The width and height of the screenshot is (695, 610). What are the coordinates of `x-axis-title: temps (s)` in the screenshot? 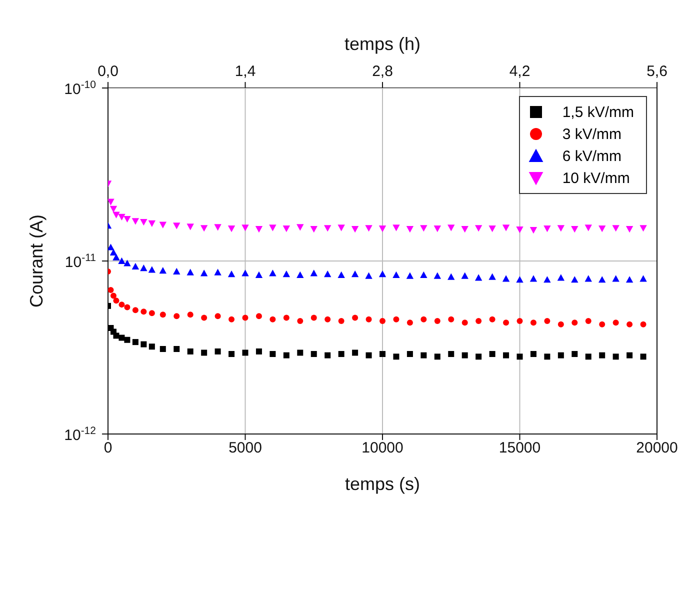 It's located at (382, 484).